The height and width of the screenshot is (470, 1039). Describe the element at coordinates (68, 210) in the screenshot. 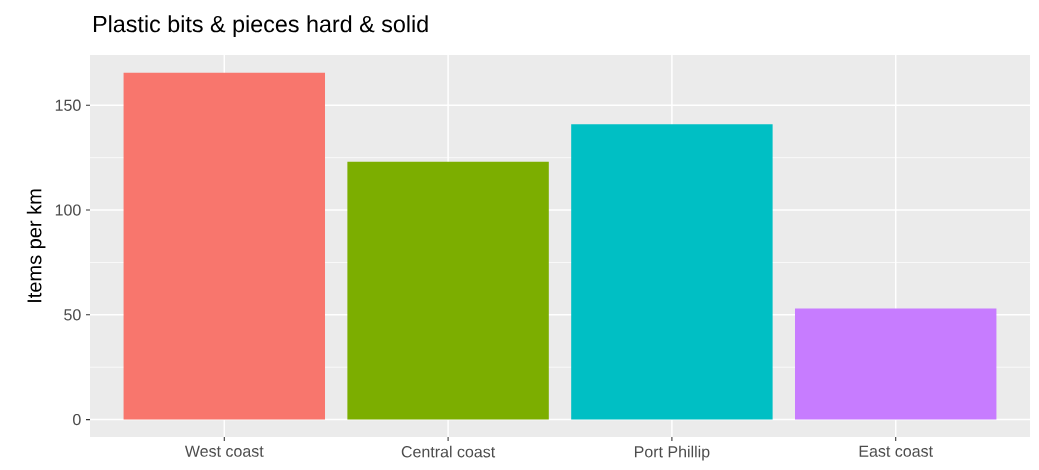

I see `y-tick-label: 100` at that location.